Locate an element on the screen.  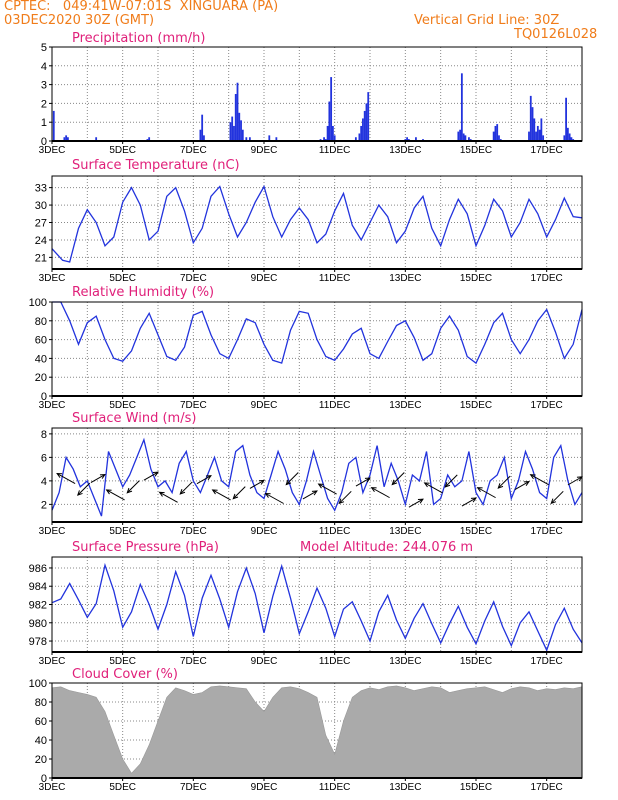
panel-title: Surface Wind (m/s) is located at coordinates (134, 418).